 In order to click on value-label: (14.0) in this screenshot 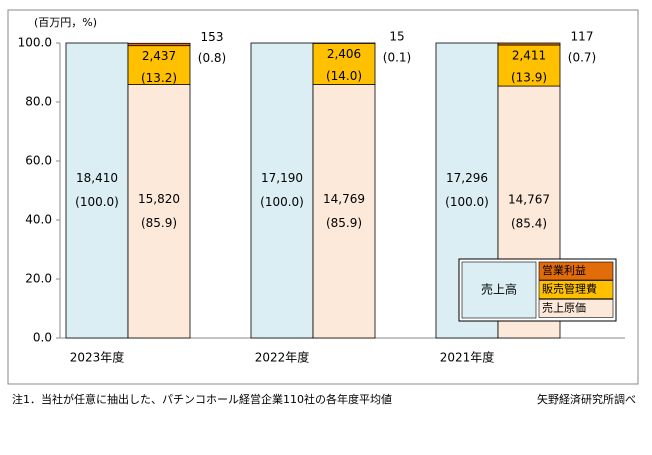, I will do `click(344, 76)`.